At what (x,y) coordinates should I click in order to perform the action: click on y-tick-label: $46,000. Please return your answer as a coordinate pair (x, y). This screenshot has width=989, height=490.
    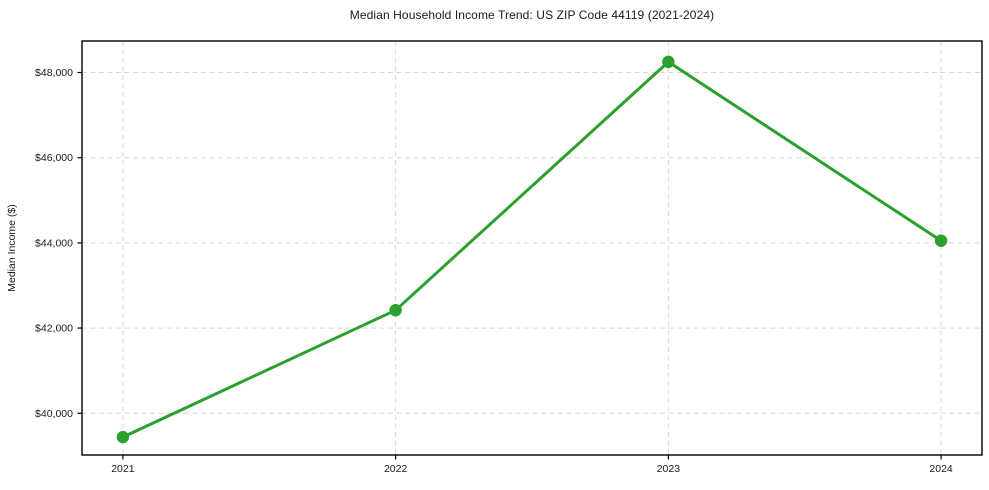
    Looking at the image, I should click on (54, 158).